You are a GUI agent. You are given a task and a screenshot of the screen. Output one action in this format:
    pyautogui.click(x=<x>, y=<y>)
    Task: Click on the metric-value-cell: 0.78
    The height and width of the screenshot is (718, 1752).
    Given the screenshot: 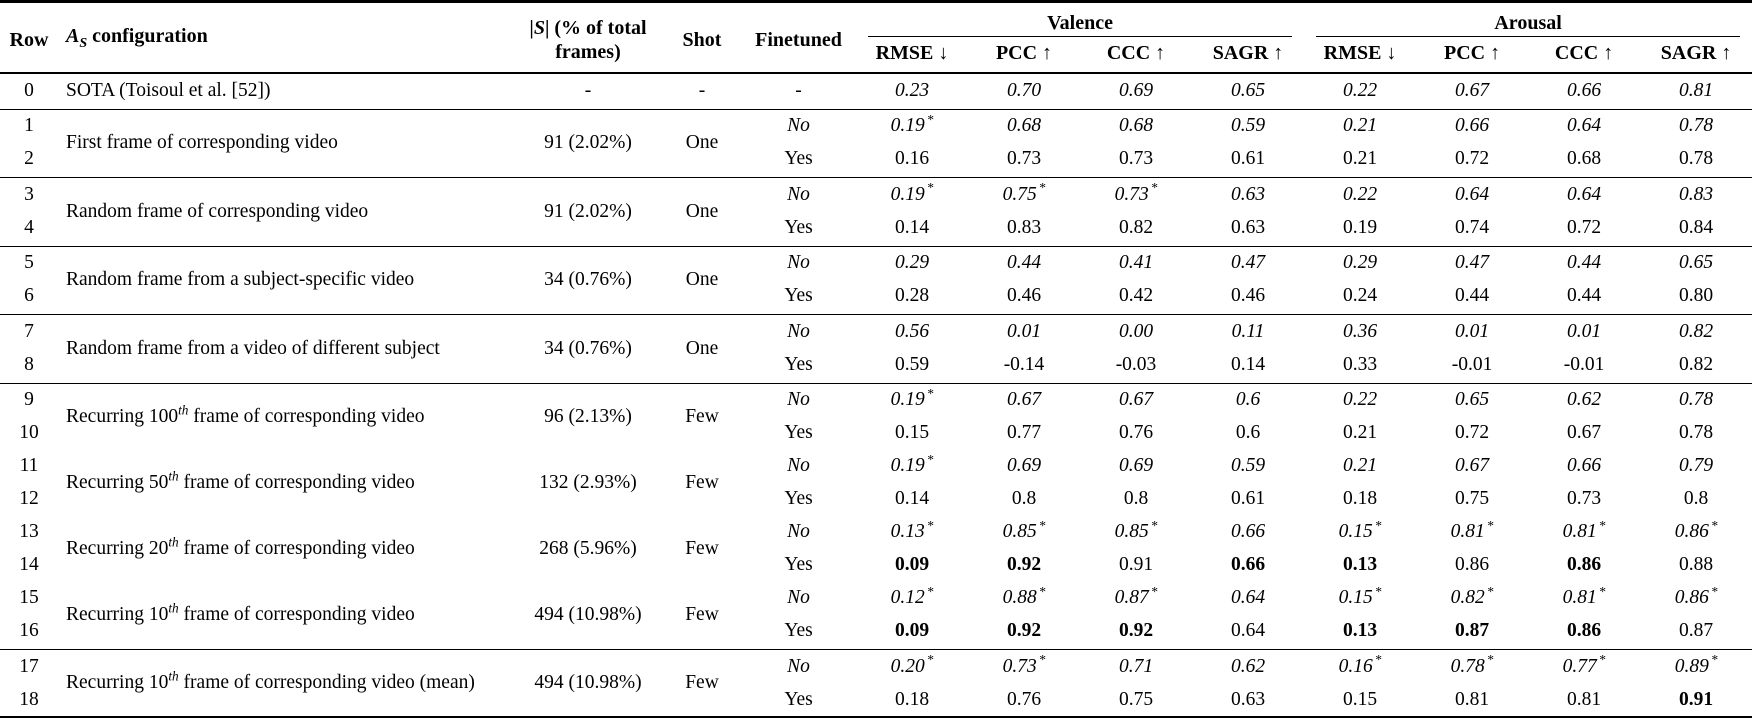 What is the action you would take?
    pyautogui.click(x=1696, y=125)
    